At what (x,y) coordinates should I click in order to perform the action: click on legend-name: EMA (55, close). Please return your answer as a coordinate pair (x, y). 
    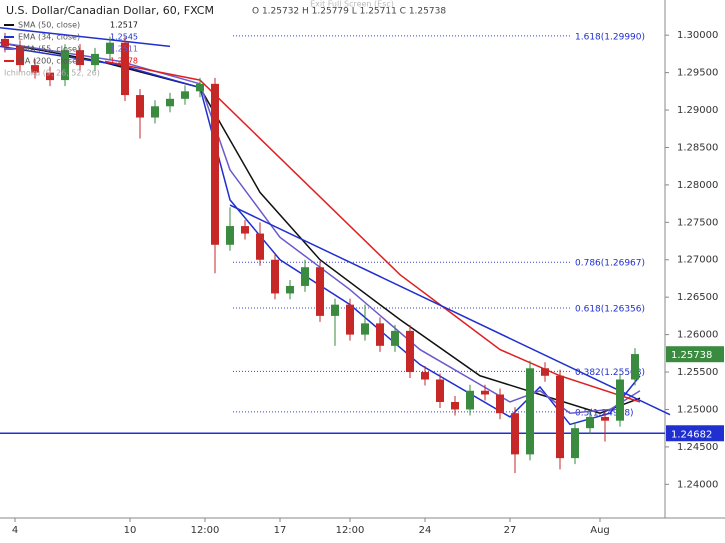
    Looking at the image, I should click on (49, 49).